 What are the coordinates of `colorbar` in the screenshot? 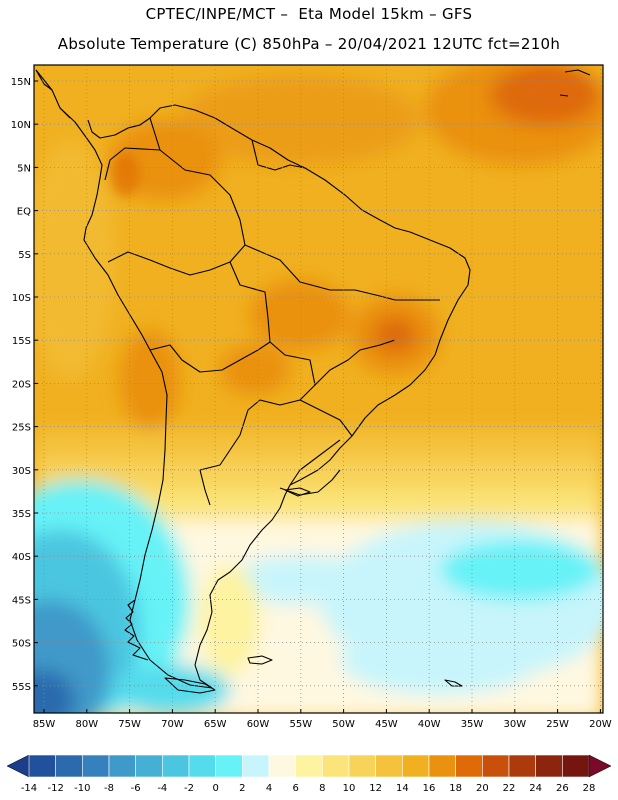 It's located at (309, 766).